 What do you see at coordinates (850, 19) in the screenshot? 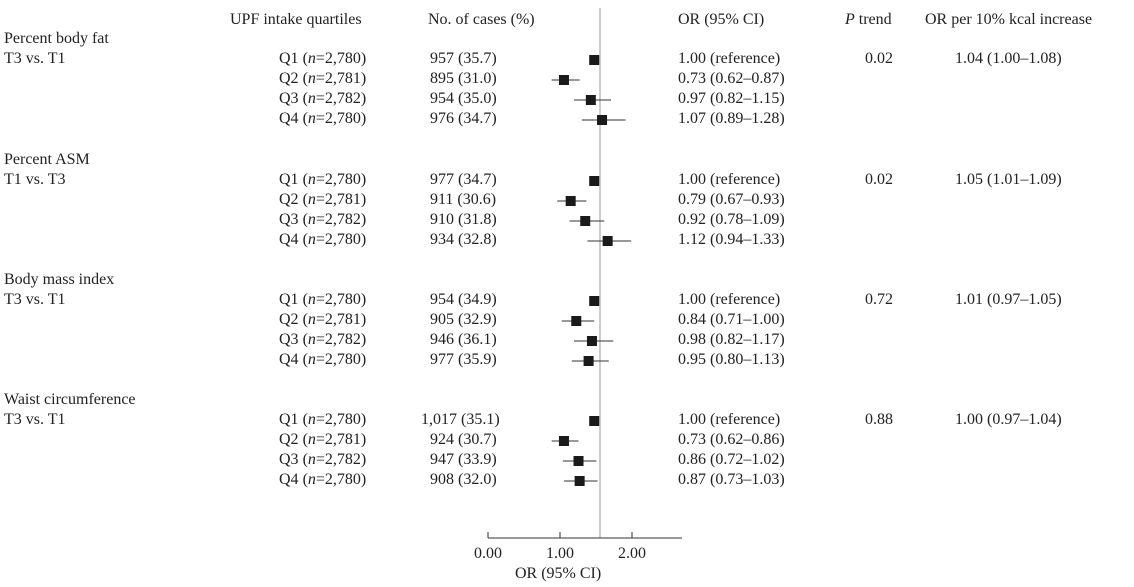
I see `header-p-italic: P` at bounding box center [850, 19].